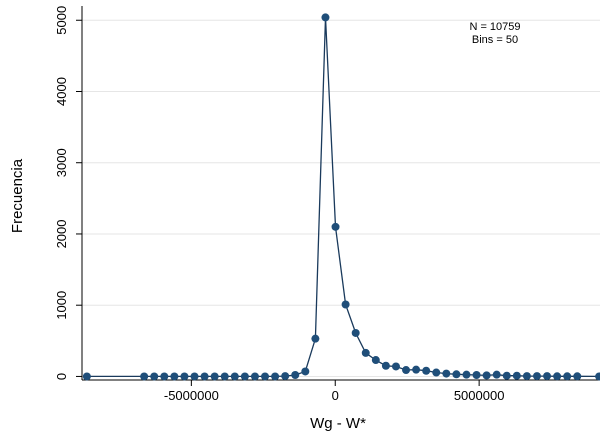 This screenshot has height=437, width=600. What do you see at coordinates (495, 40) in the screenshot?
I see `annotation-bins: Bins = 50` at bounding box center [495, 40].